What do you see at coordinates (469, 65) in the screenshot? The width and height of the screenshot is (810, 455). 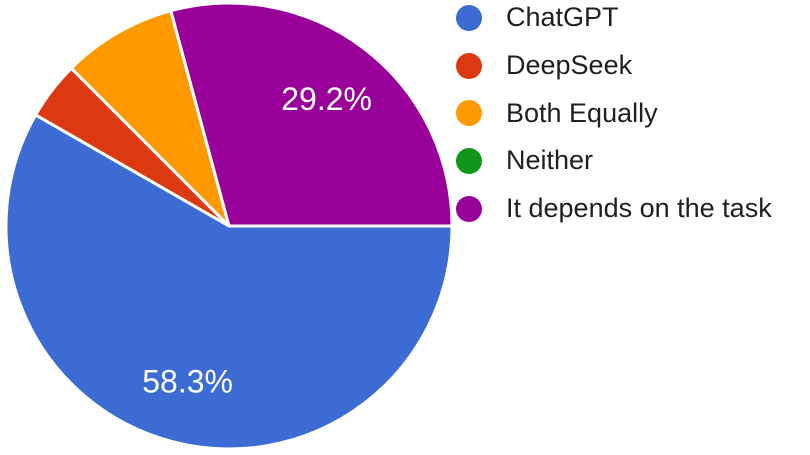 I see `legend-swatch-deepseek-icon` at bounding box center [469, 65].